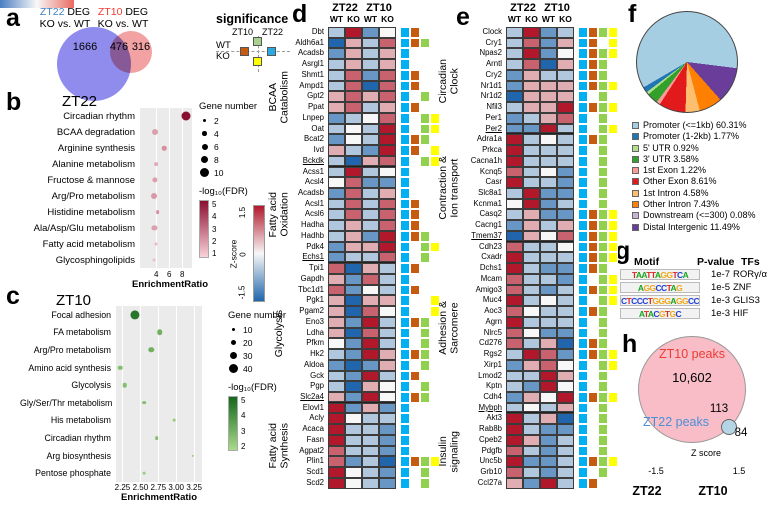 Image resolution: width=776 pixels, height=505 pixels. Describe the element at coordinates (685, 274) in the screenshot. I see `motif-base: A` at that location.